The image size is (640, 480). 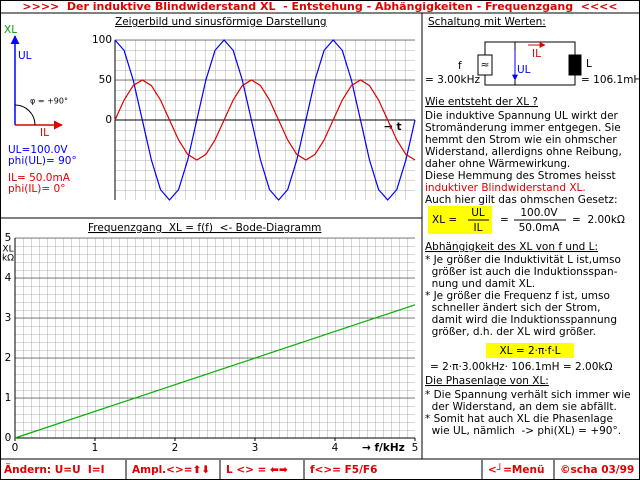 What do you see at coordinates (521, 320) in the screenshot?
I see `text-line: damit wird die Induktionsspannung` at bounding box center [521, 320].